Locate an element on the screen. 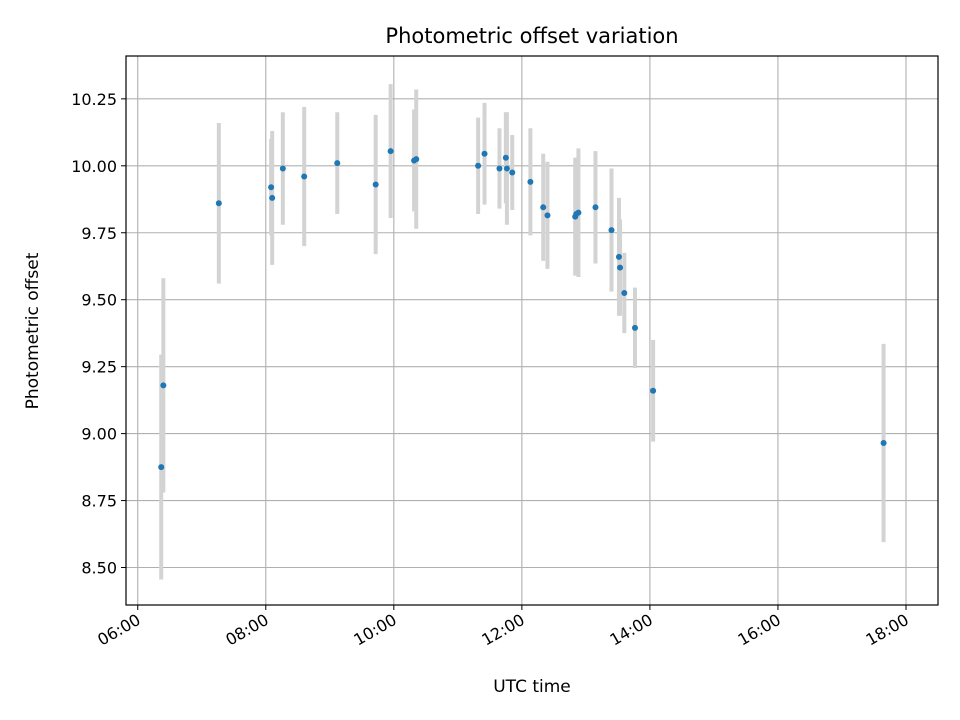 The width and height of the screenshot is (960, 720). chart-title: Photometric offset variation is located at coordinates (531, 36).